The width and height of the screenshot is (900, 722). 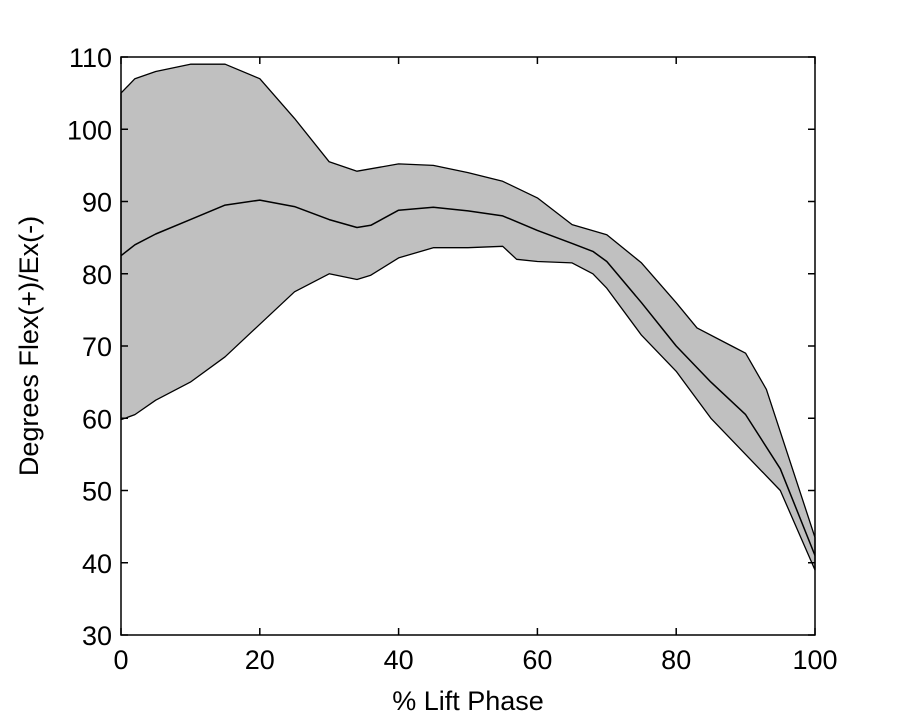 I want to click on y-tick-label: 100, so click(x=89, y=130).